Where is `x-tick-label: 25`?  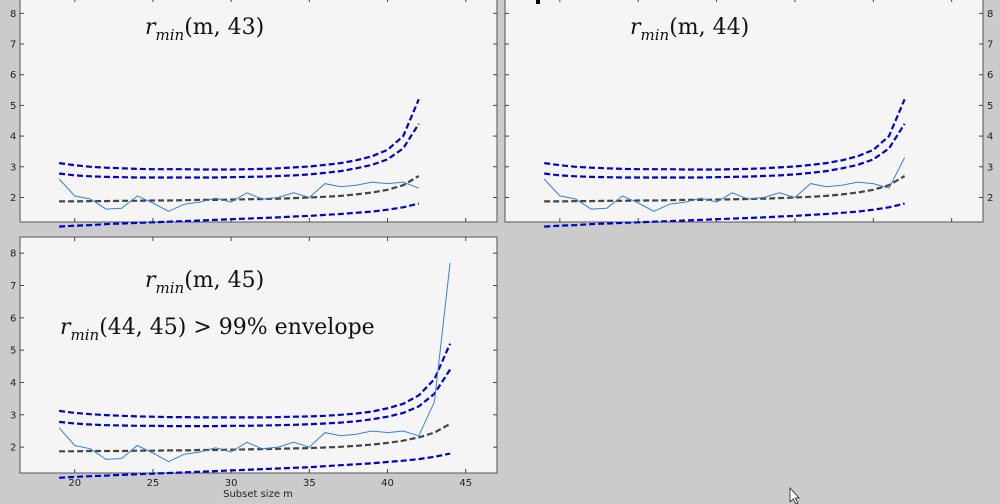
x-tick-label: 25 is located at coordinates (153, 483).